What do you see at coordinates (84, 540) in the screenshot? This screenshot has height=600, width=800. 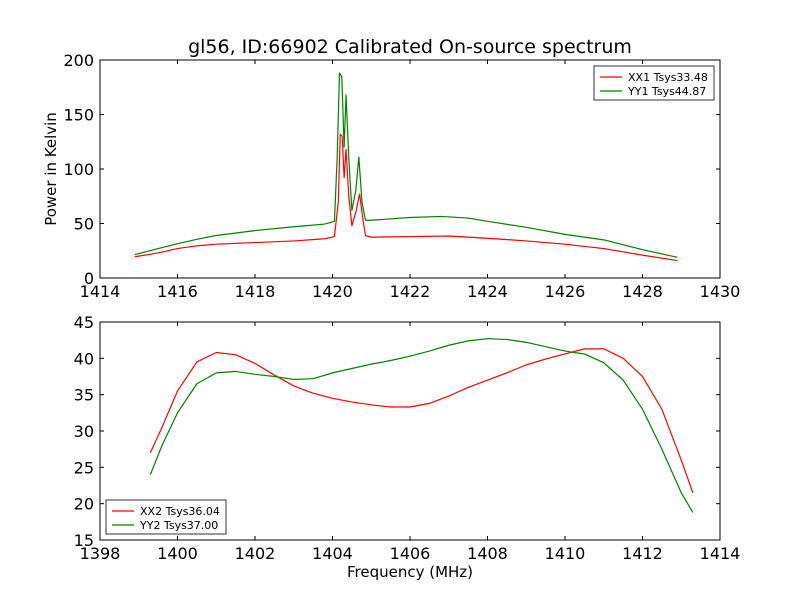 I see `y-tick-label: 15` at bounding box center [84, 540].